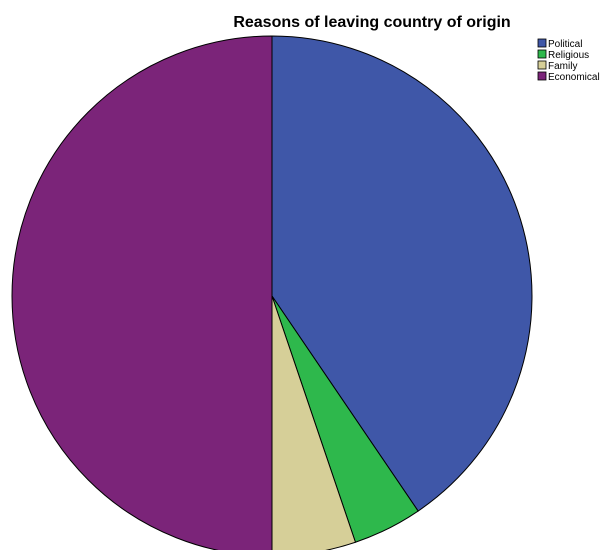 This screenshot has height=550, width=611. I want to click on legend-label-family: Family, so click(562, 66).